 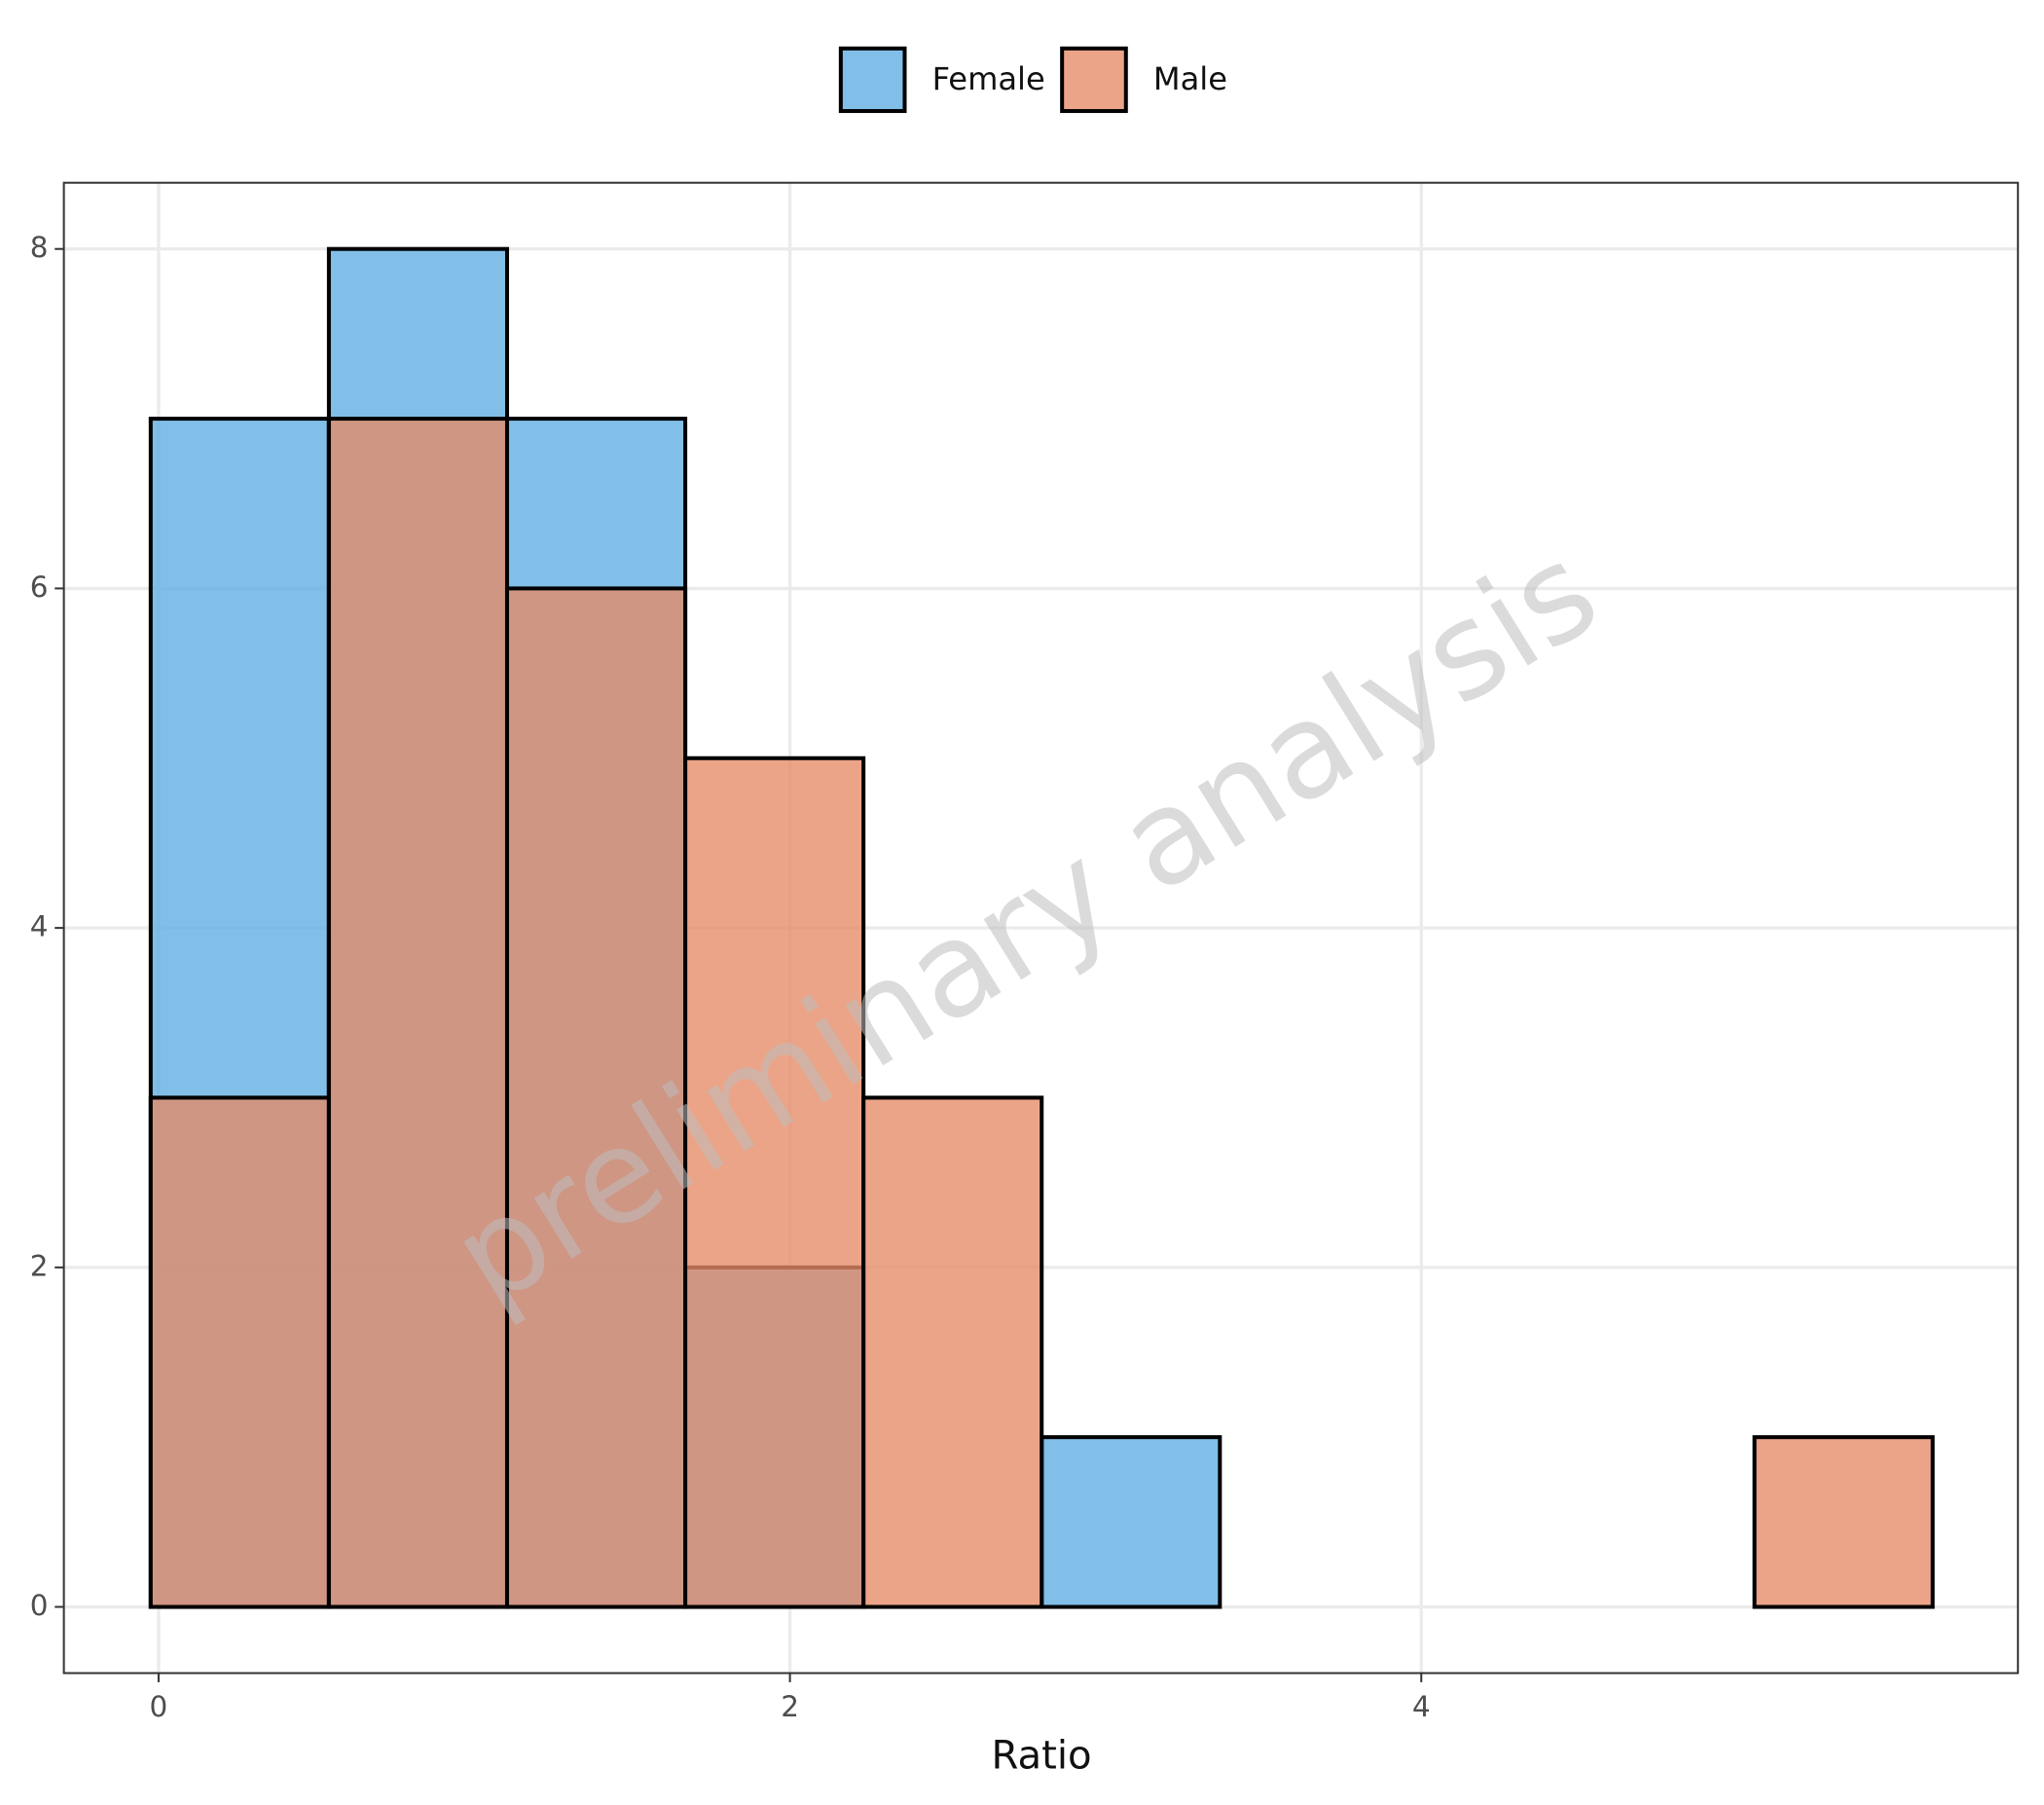 I want to click on y-tick-label: 4, so click(x=40, y=927).